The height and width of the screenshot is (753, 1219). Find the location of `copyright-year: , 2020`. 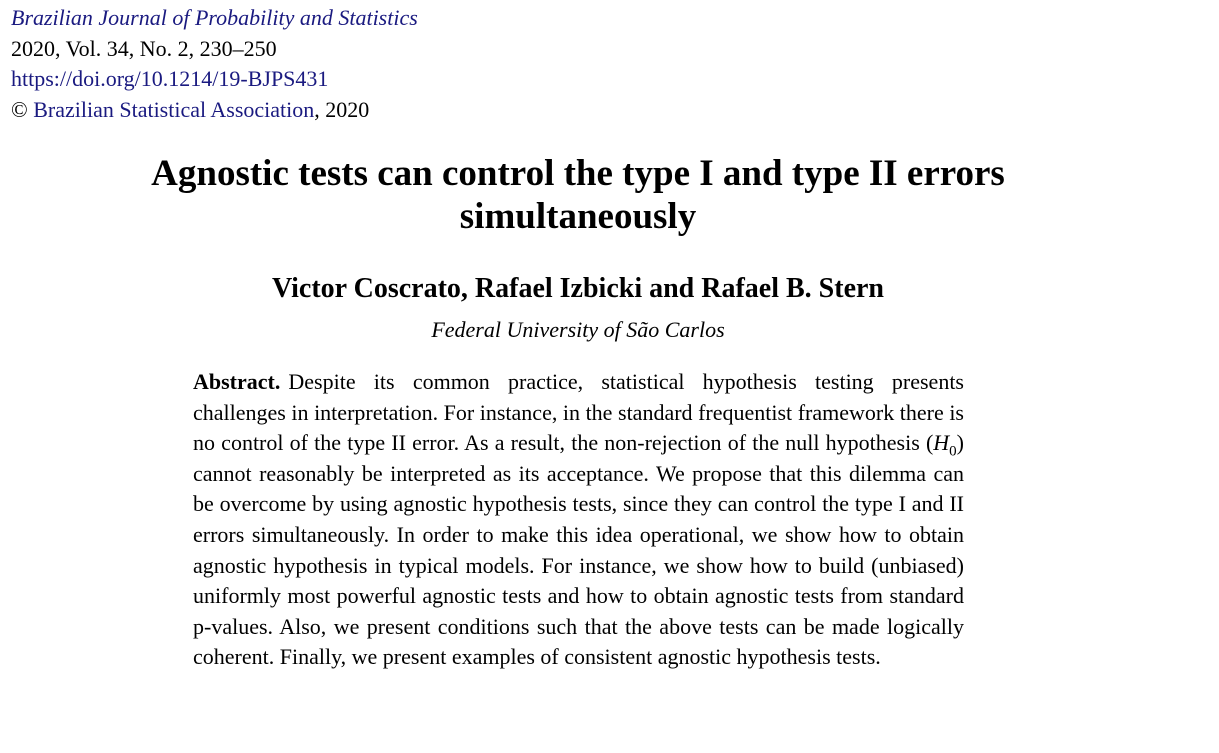

copyright-year: , 2020 is located at coordinates (342, 109).